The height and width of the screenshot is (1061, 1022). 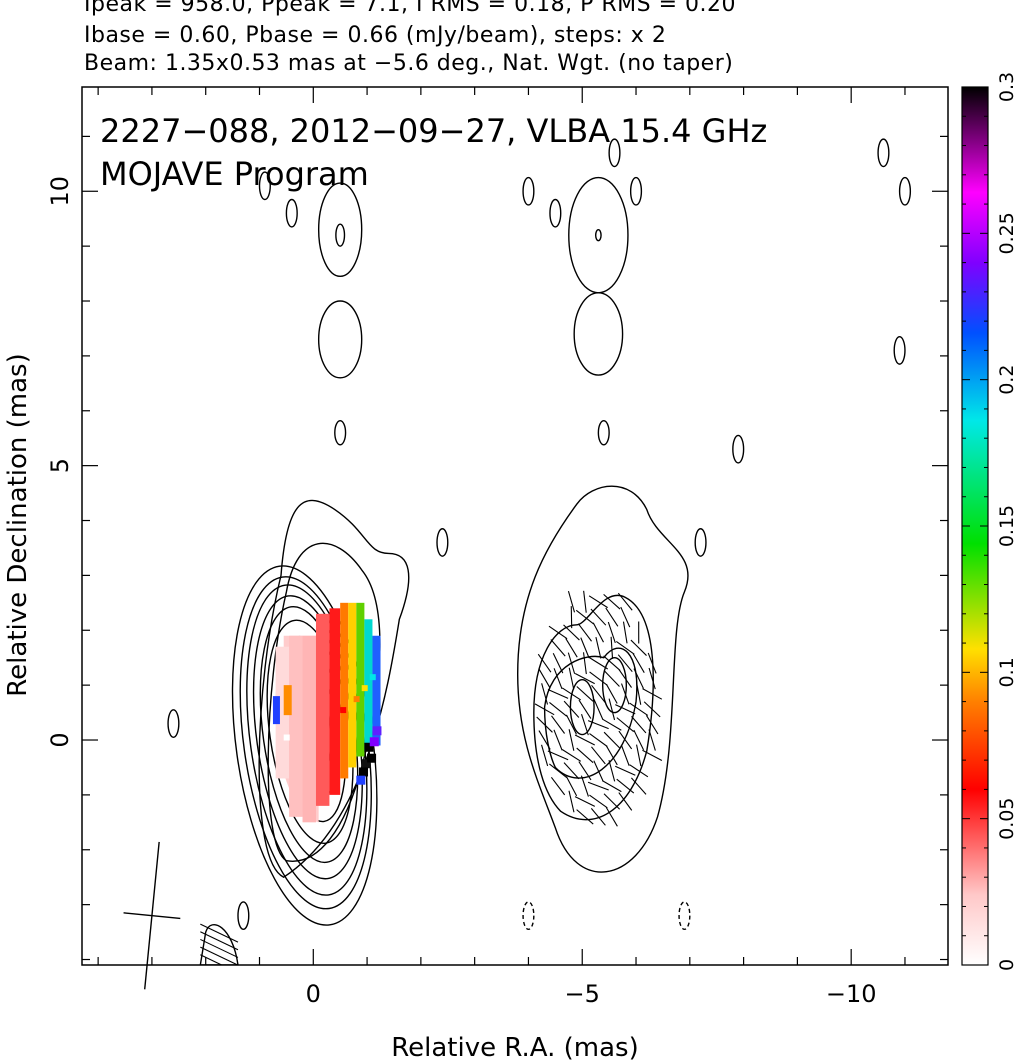 I want to click on beam-marker, so click(x=152, y=915).